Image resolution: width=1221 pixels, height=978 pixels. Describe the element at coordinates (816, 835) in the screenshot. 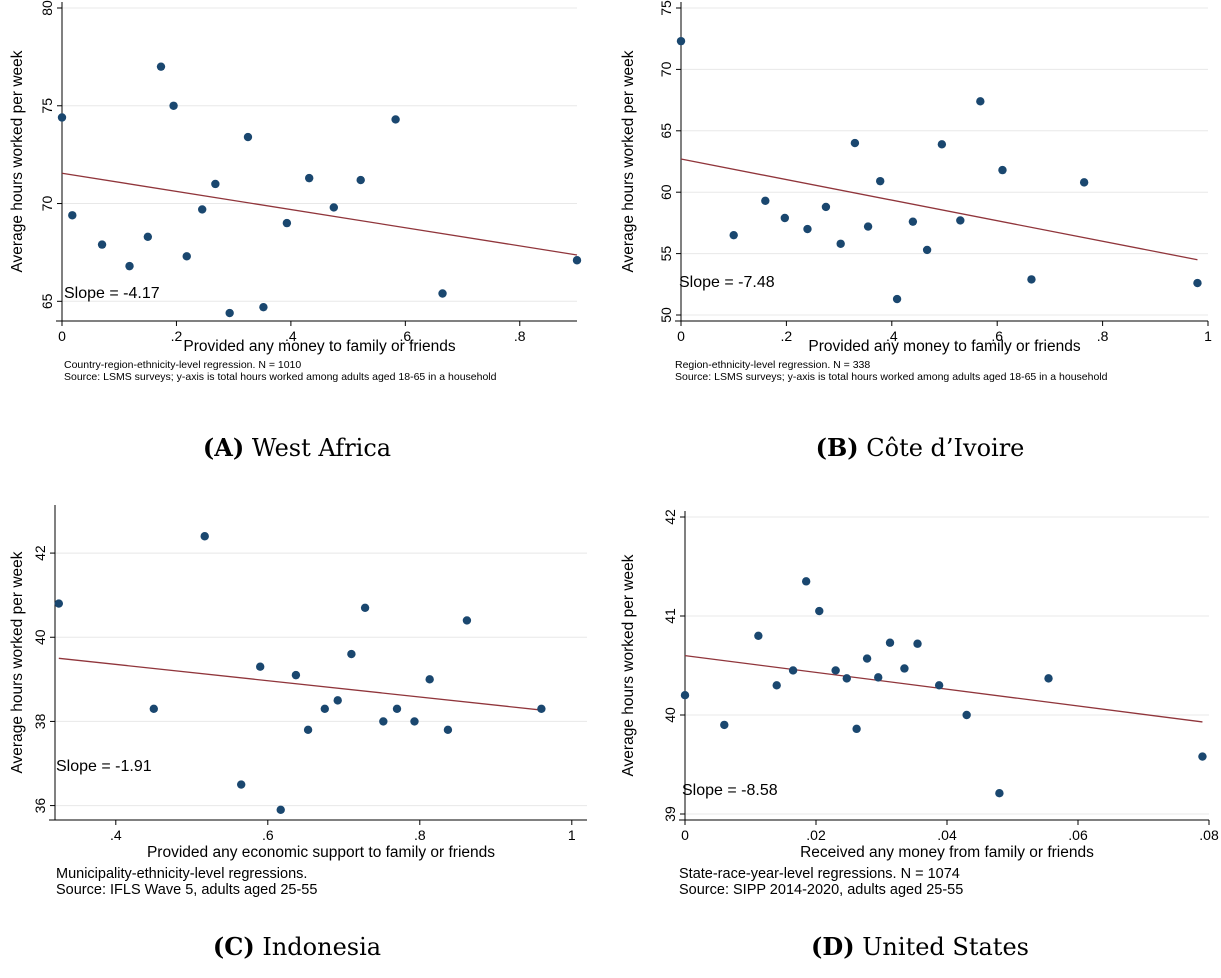

I see `x-tick-label: .02` at that location.